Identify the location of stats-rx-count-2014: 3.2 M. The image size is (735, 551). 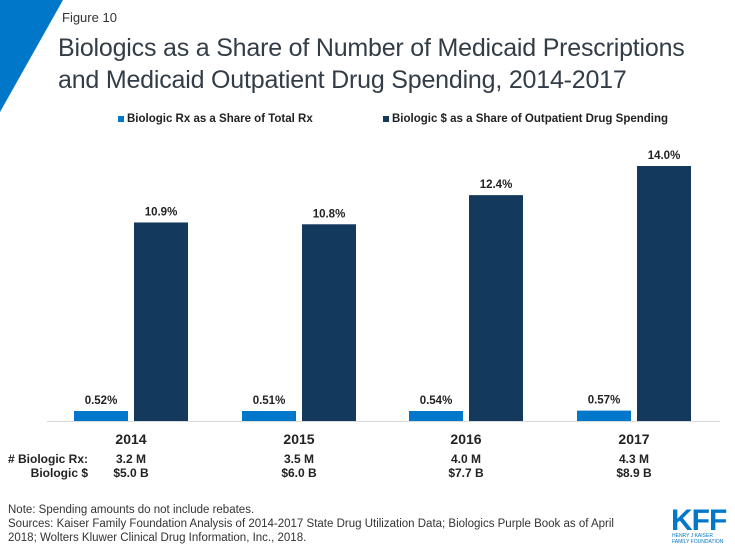
(130, 459).